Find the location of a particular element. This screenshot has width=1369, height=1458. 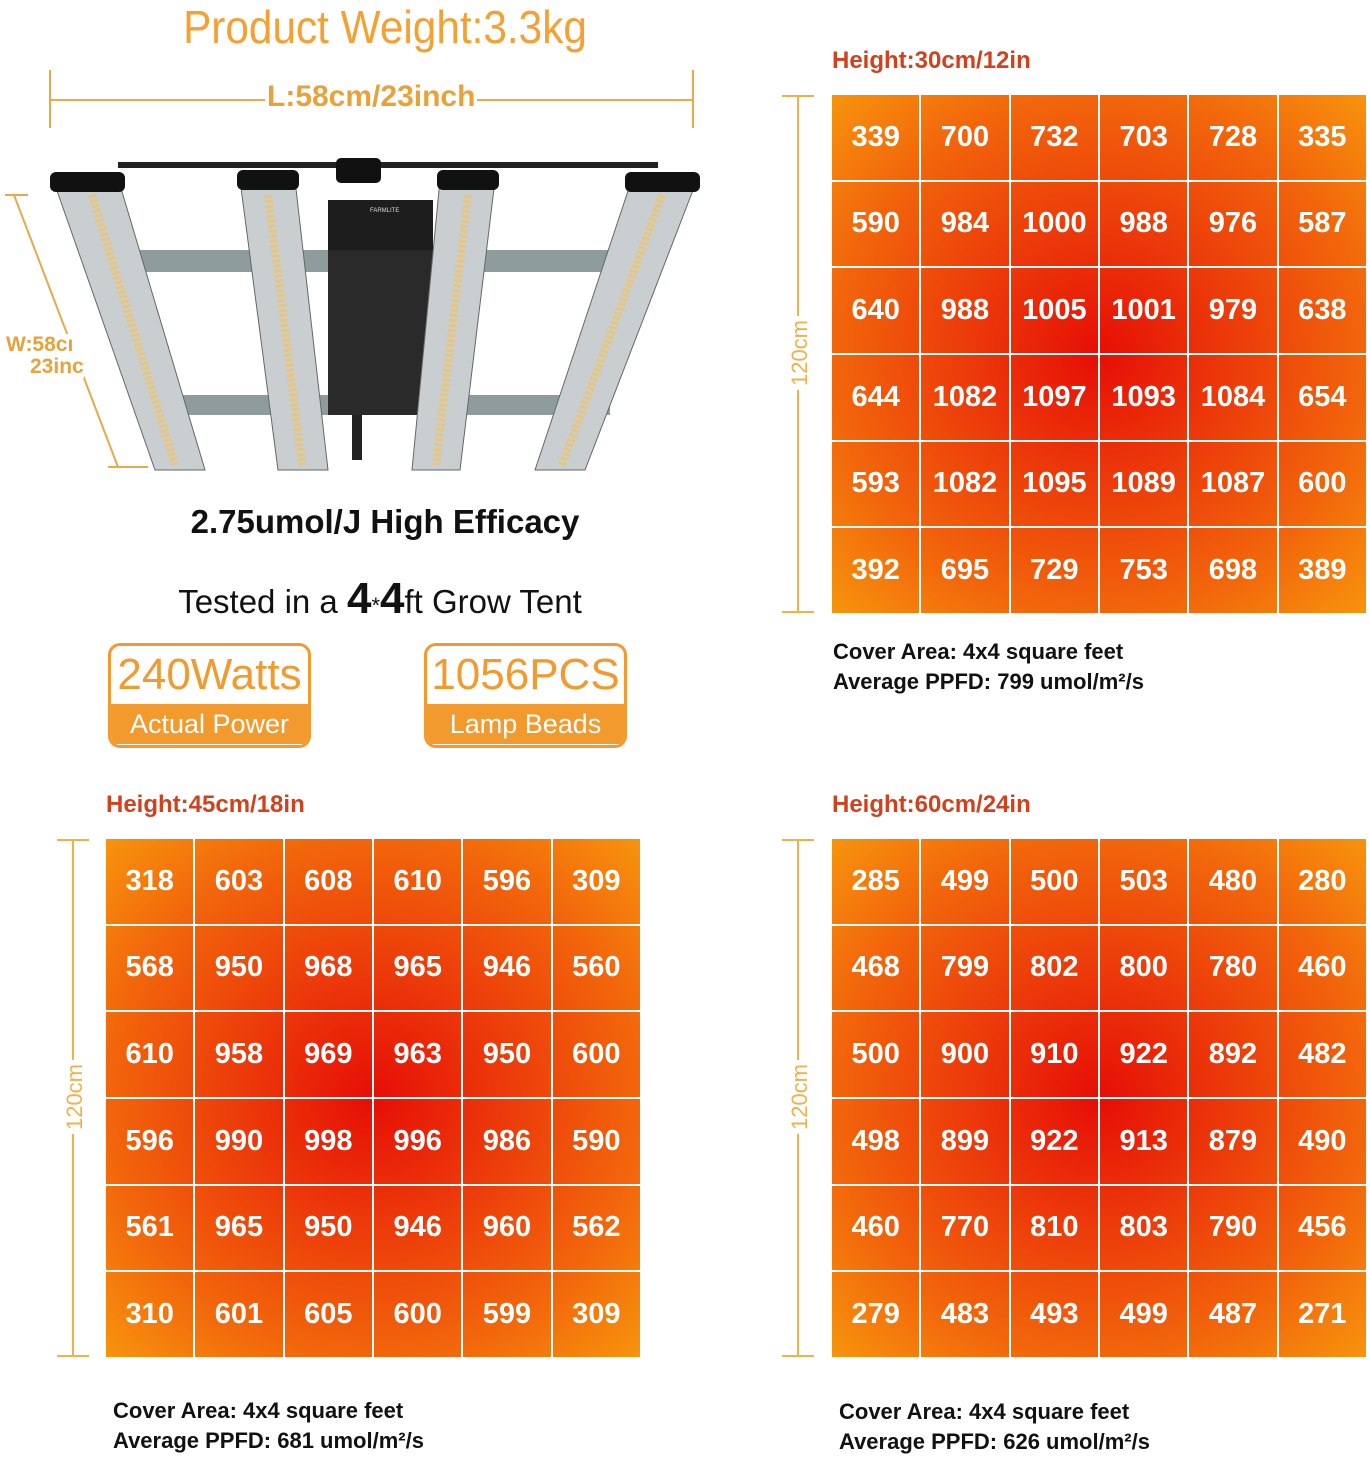

ppfd-cell: 968 is located at coordinates (328, 968).